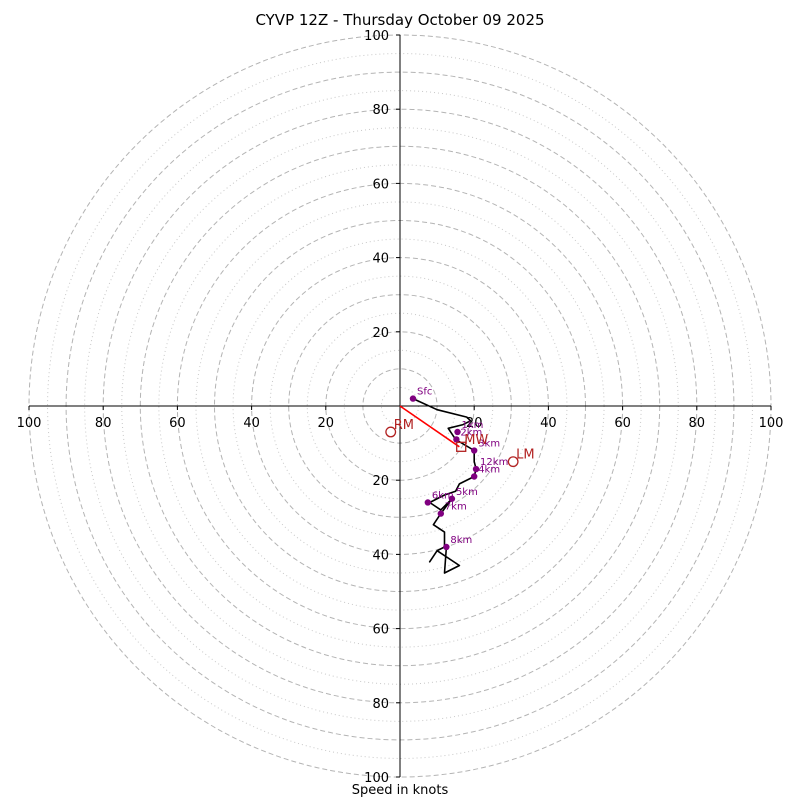 The height and width of the screenshot is (800, 800). I want to click on height-label-Sfc: Sfc, so click(424, 392).